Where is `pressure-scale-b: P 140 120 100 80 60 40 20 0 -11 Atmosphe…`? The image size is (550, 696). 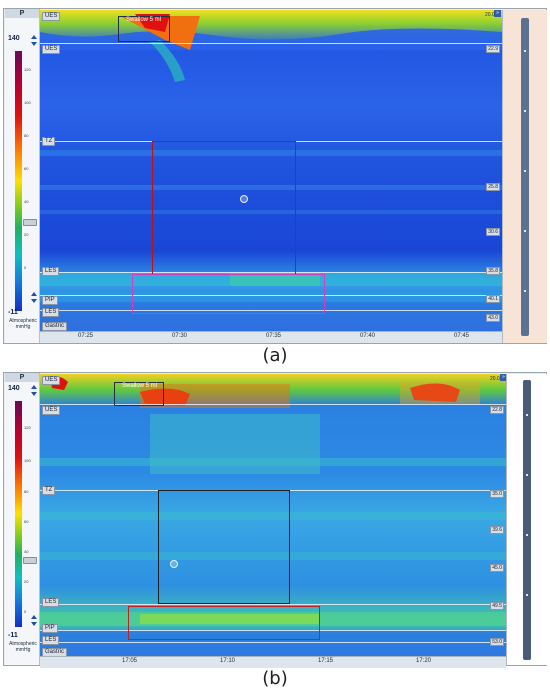
pressure-scale-b: P 140 120 100 80 60 40 20 0 -11 Atmosphe… is located at coordinates (22, 519).